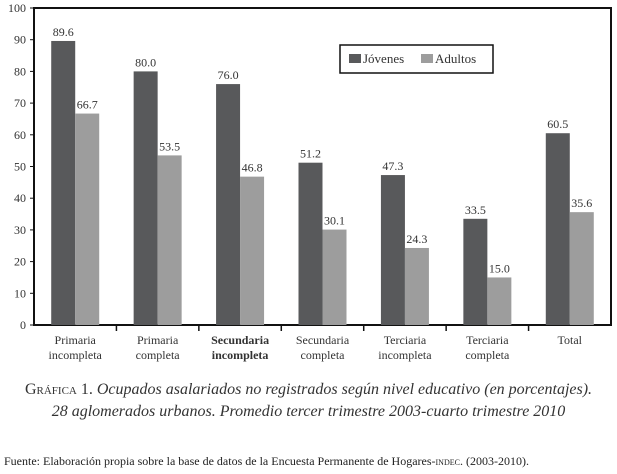 This screenshot has width=617, height=474. Describe the element at coordinates (20, 293) in the screenshot. I see `y-tick-label: 10` at that location.